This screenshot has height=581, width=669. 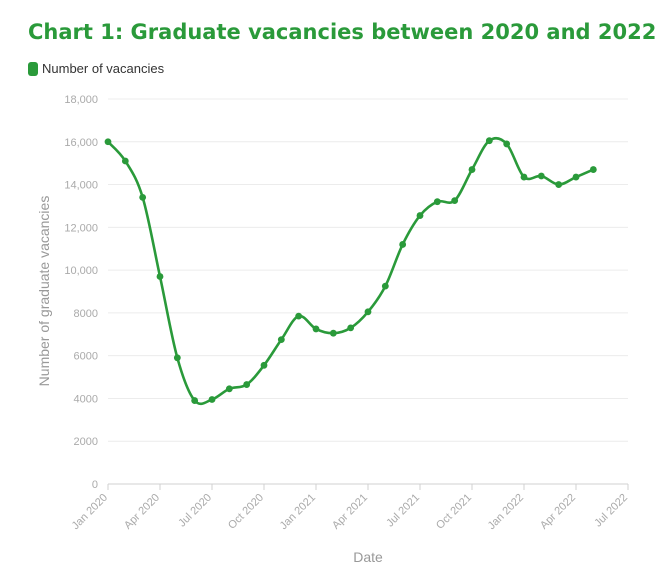 I want to click on x-tick-label: Jan 2021, so click(x=298, y=512).